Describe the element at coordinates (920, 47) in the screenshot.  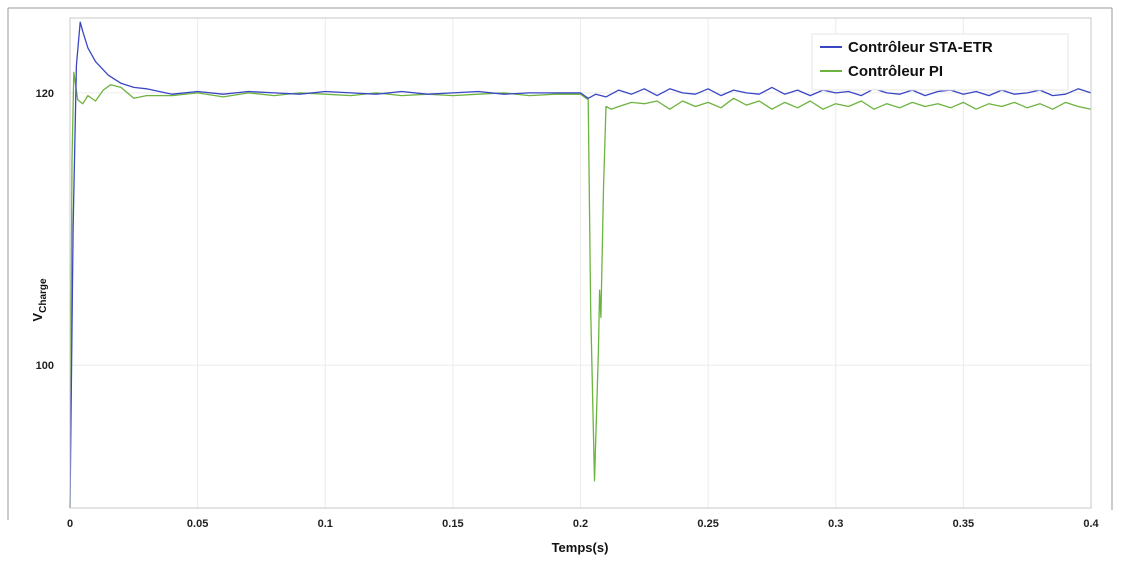
I see `legend-label-sta-etr: Contrôleur STA-ETR` at that location.